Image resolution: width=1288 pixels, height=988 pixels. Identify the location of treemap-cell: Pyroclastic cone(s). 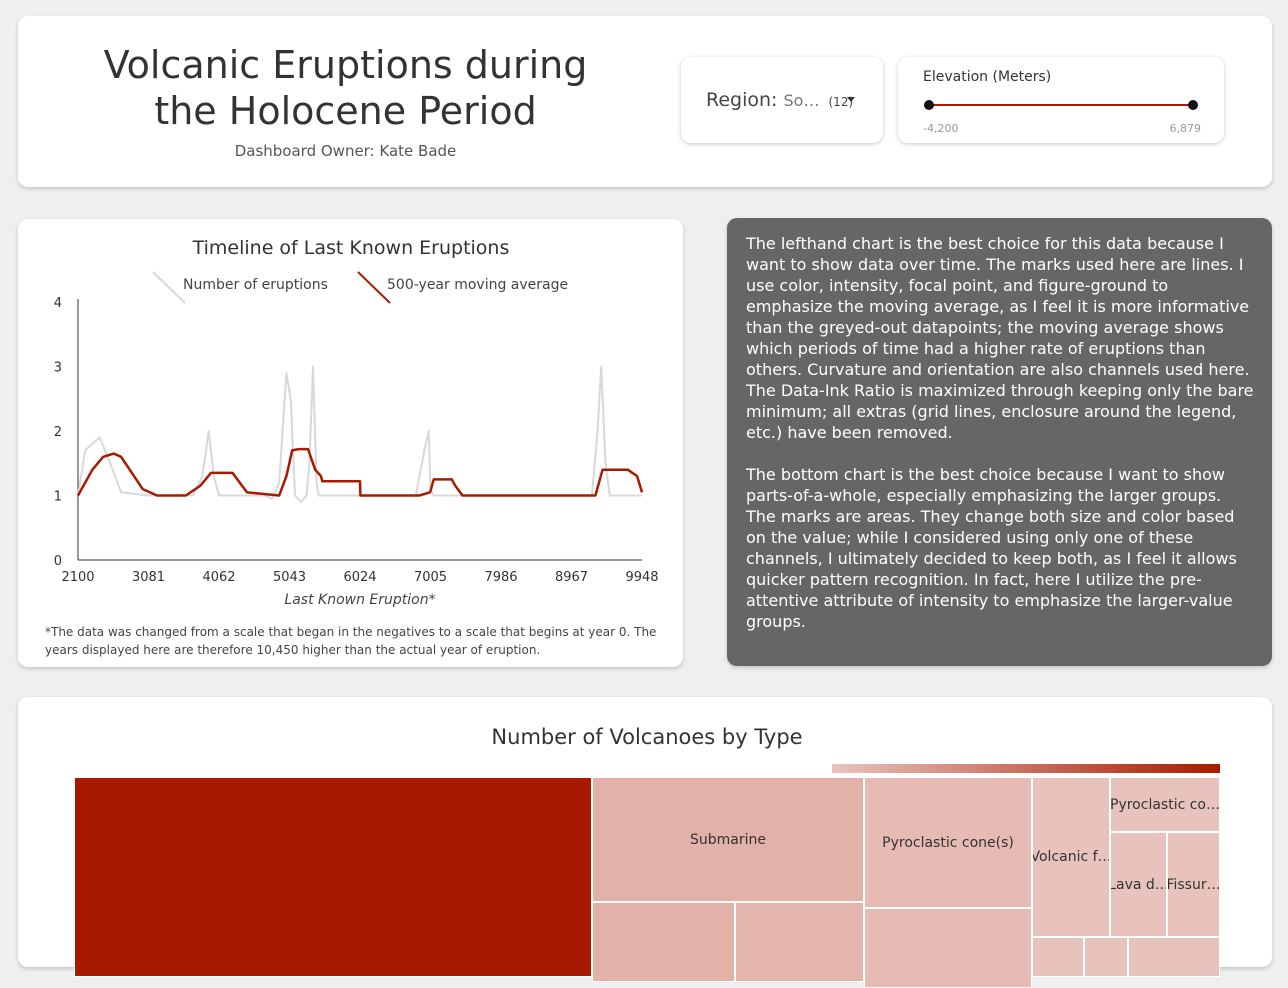
(948, 842).